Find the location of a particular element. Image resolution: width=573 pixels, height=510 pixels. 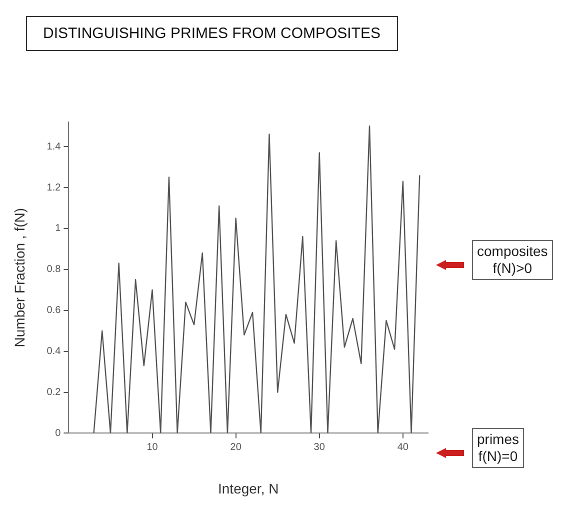

x-tick-label: 10 is located at coordinates (152, 447).